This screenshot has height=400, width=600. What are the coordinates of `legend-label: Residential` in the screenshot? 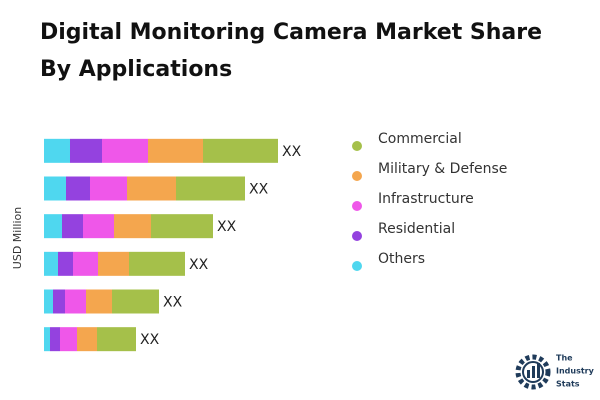 It's located at (416, 229).